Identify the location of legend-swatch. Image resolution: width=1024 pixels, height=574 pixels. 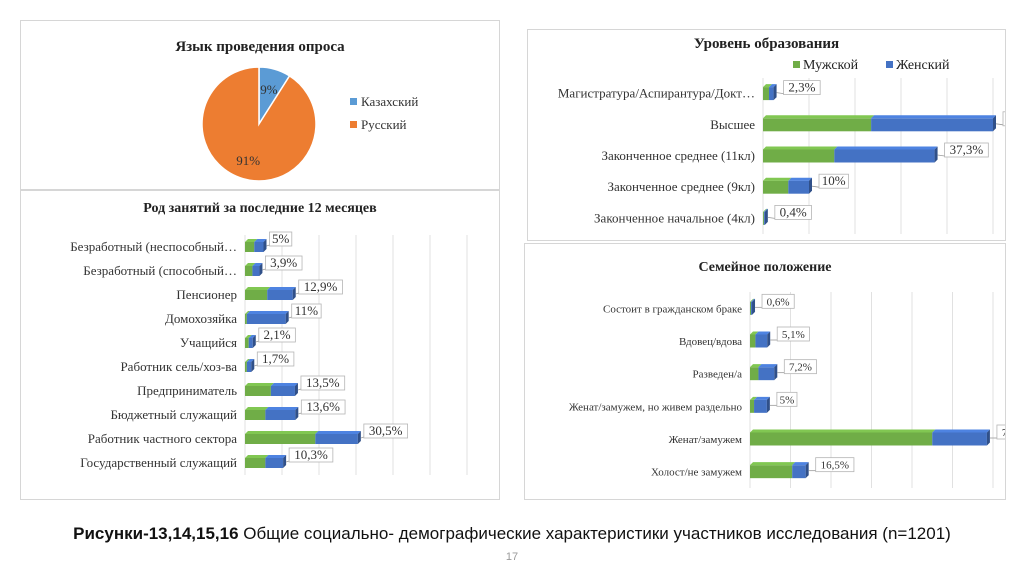
(889, 64).